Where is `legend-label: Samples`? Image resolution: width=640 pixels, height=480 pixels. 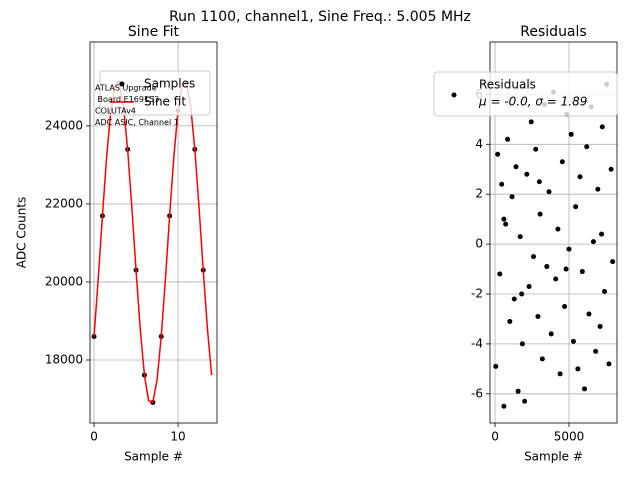
legend-label: Samples is located at coordinates (169, 84).